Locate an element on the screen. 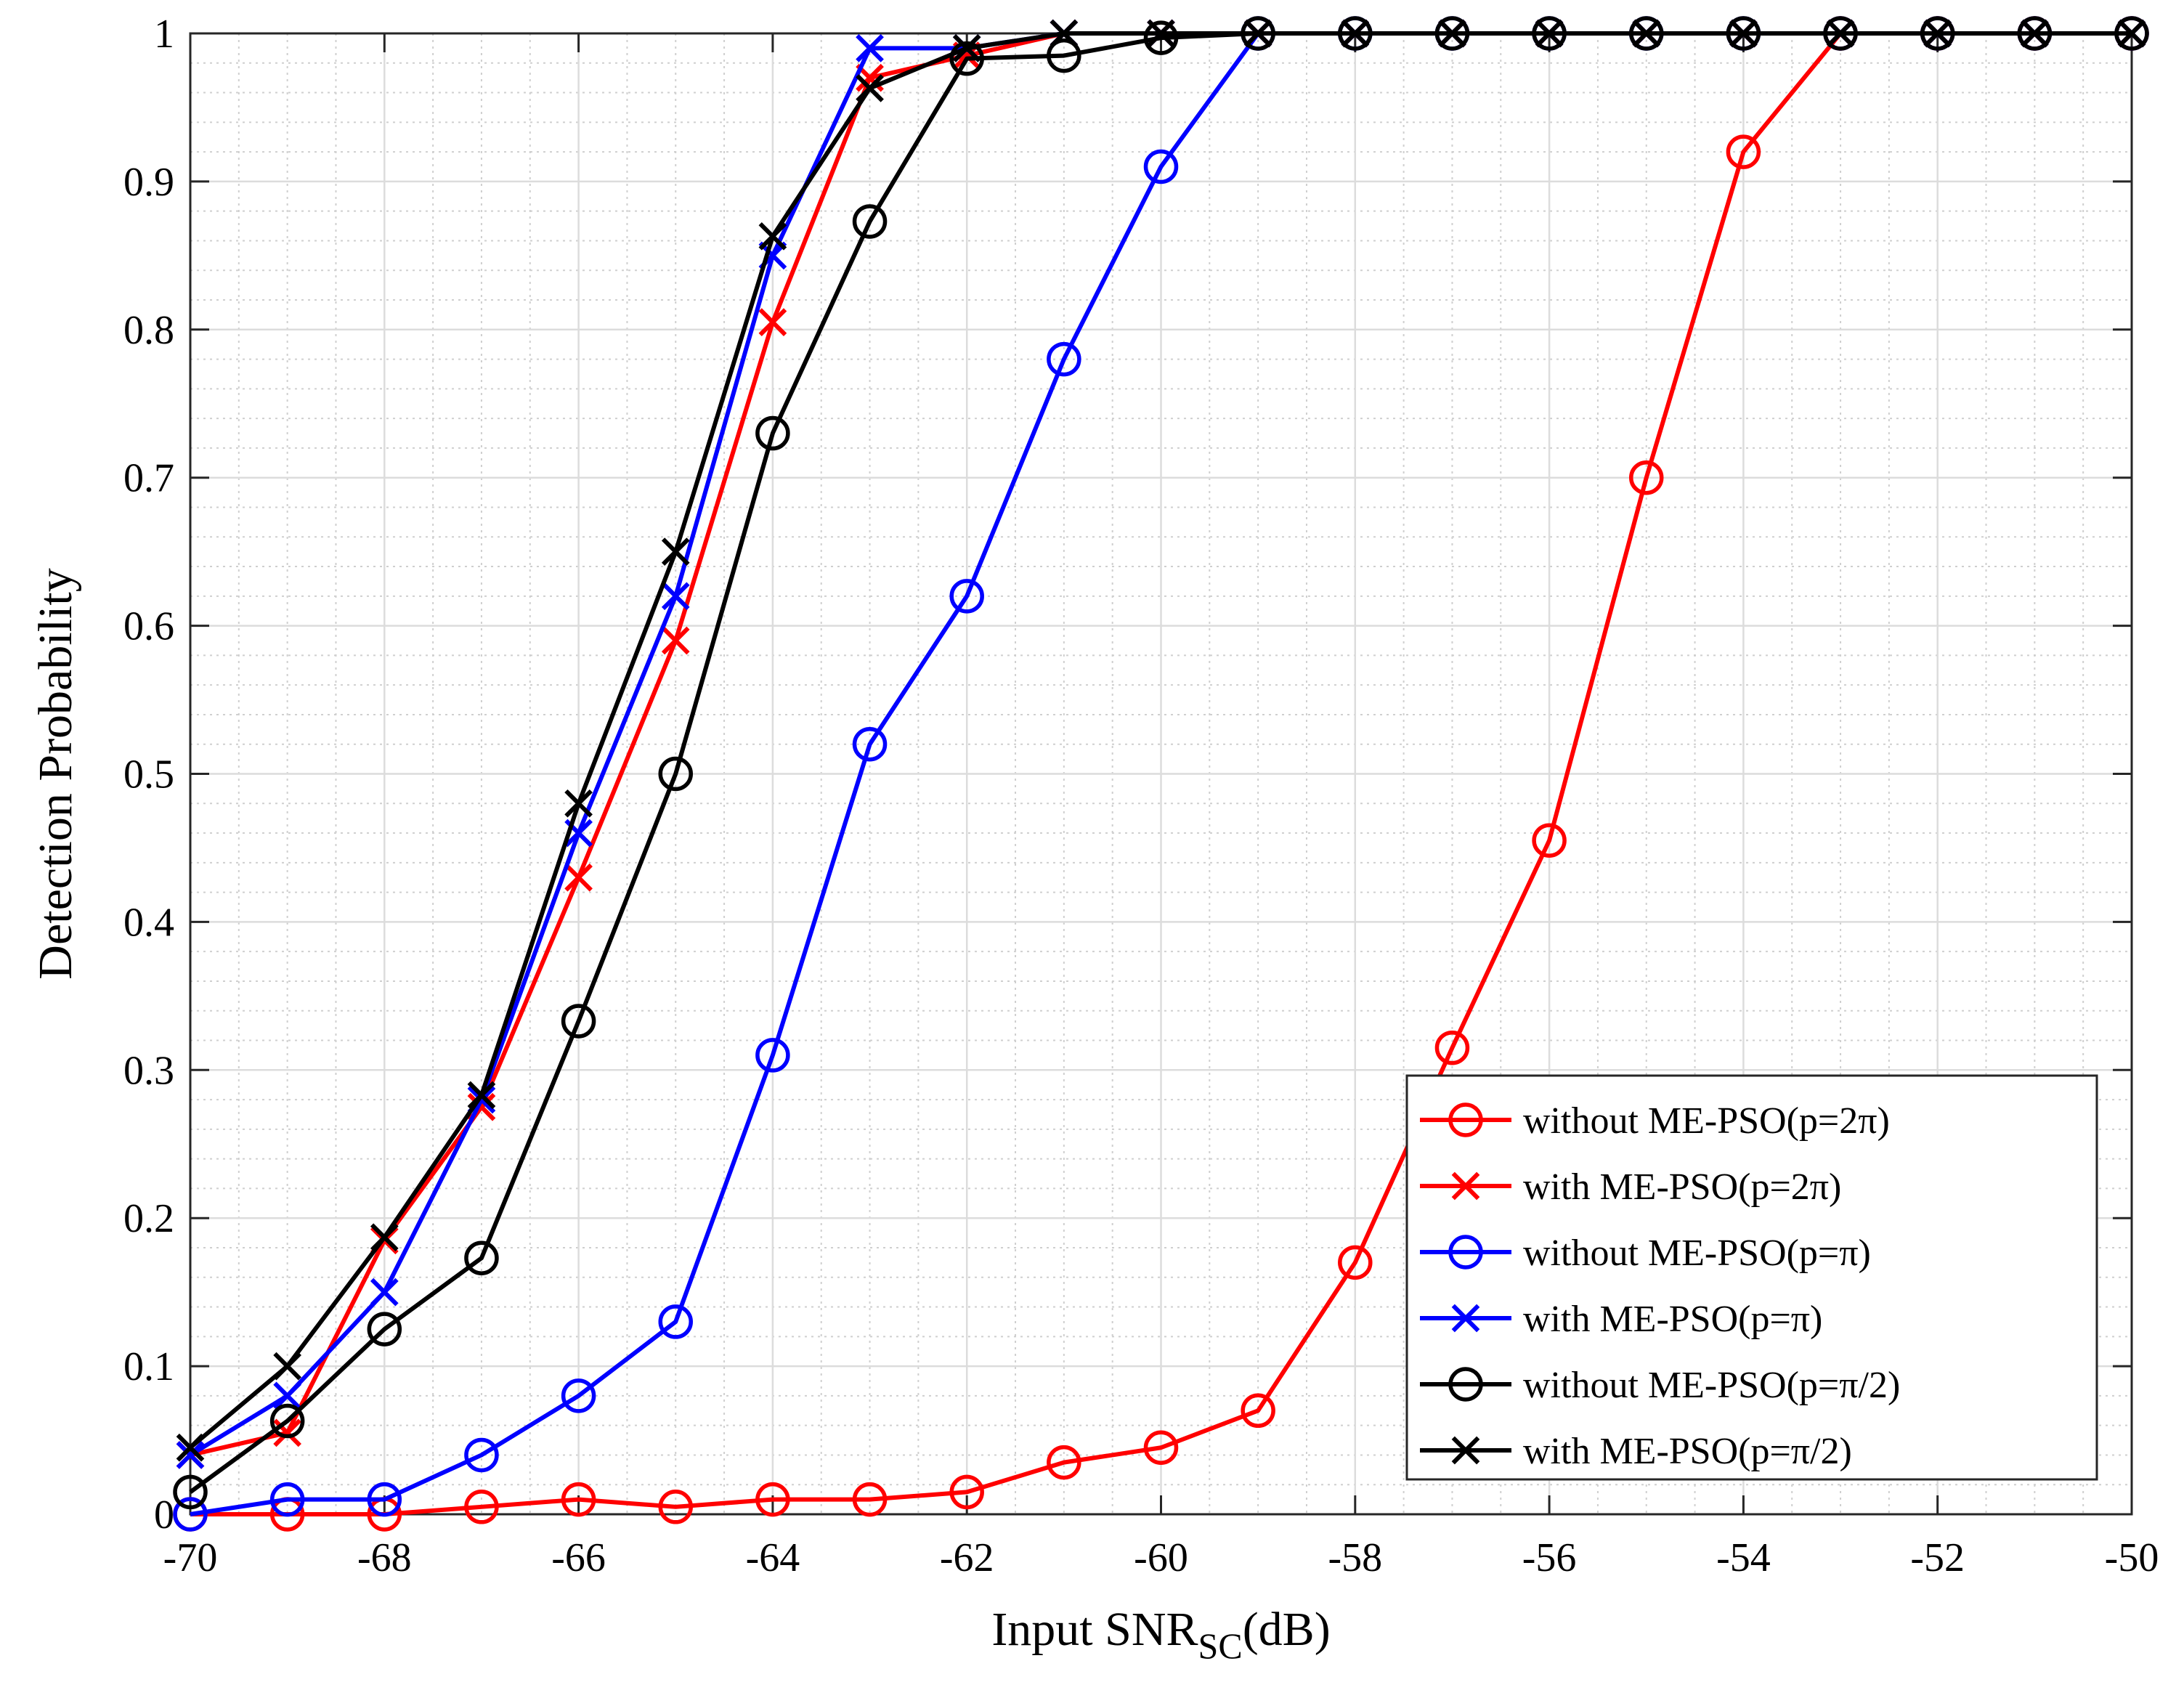  legend-item: with ME-PSO(p=π/2) is located at coordinates (1636, 1451).